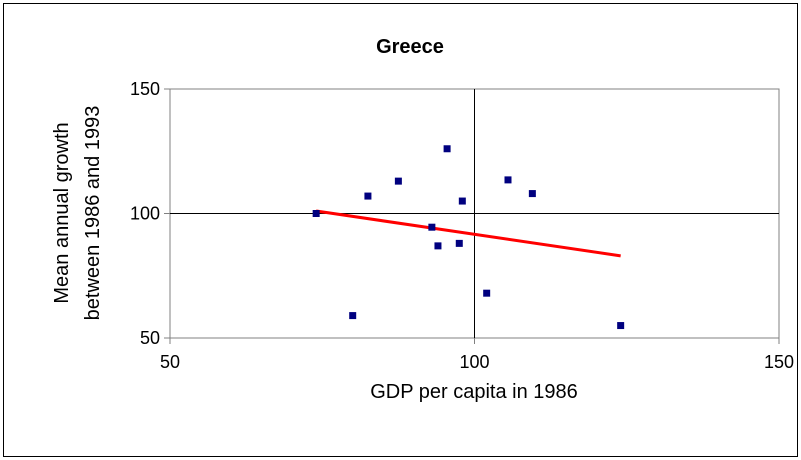 This screenshot has width=801, height=460. Describe the element at coordinates (779, 362) in the screenshot. I see `x-tick-label: 150` at that location.